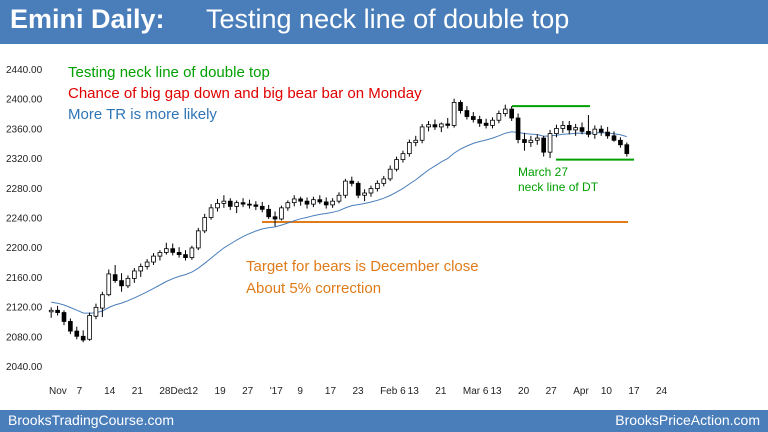 Image resolution: width=768 pixels, height=432 pixels. I want to click on y-tick-label: 2040.00, so click(24, 367).